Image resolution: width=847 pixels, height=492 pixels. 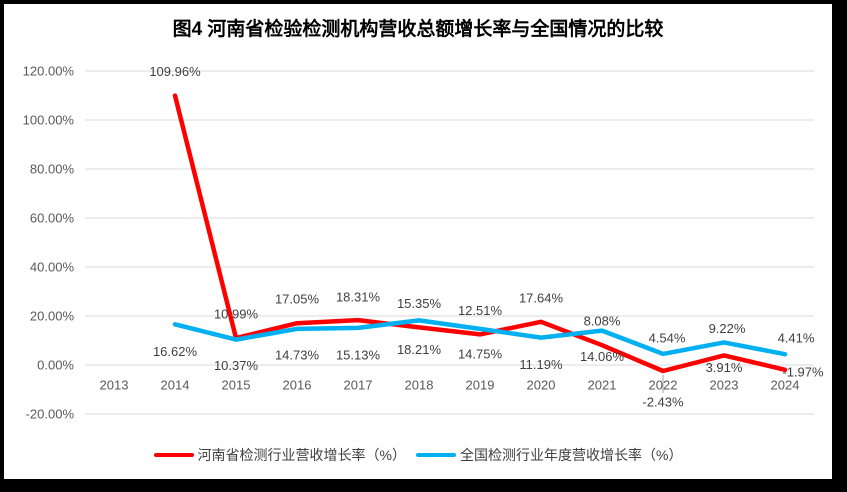 I want to click on data-label: 17.64%, so click(x=541, y=297).